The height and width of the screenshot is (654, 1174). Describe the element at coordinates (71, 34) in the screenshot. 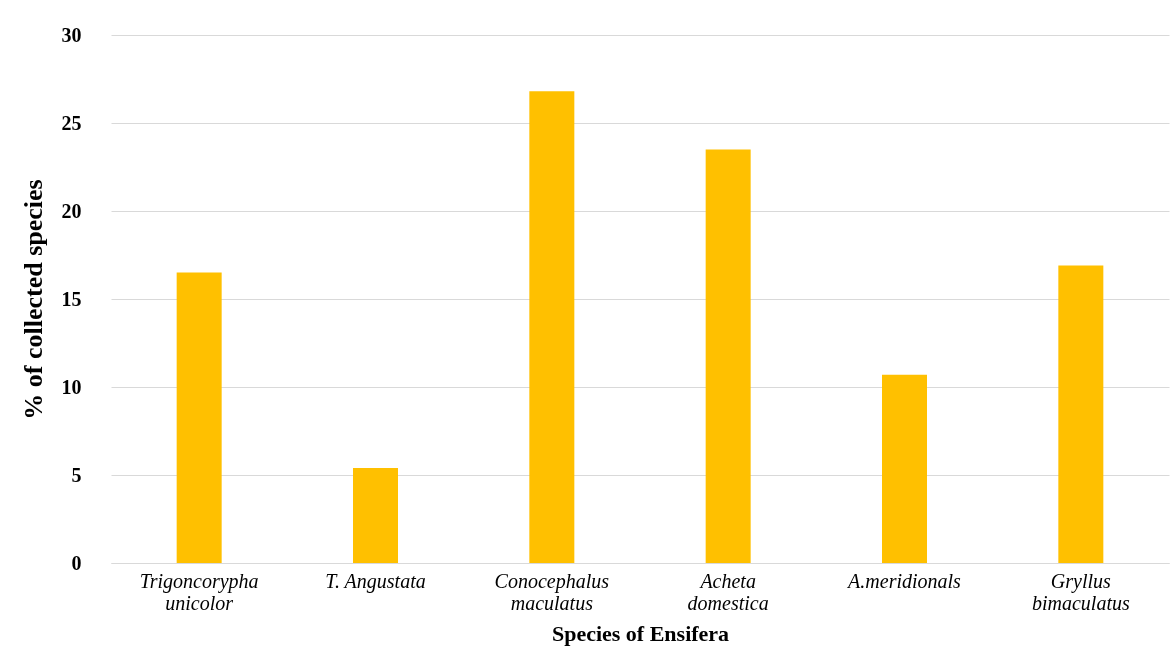

I see `y-tick-label: 30` at that location.